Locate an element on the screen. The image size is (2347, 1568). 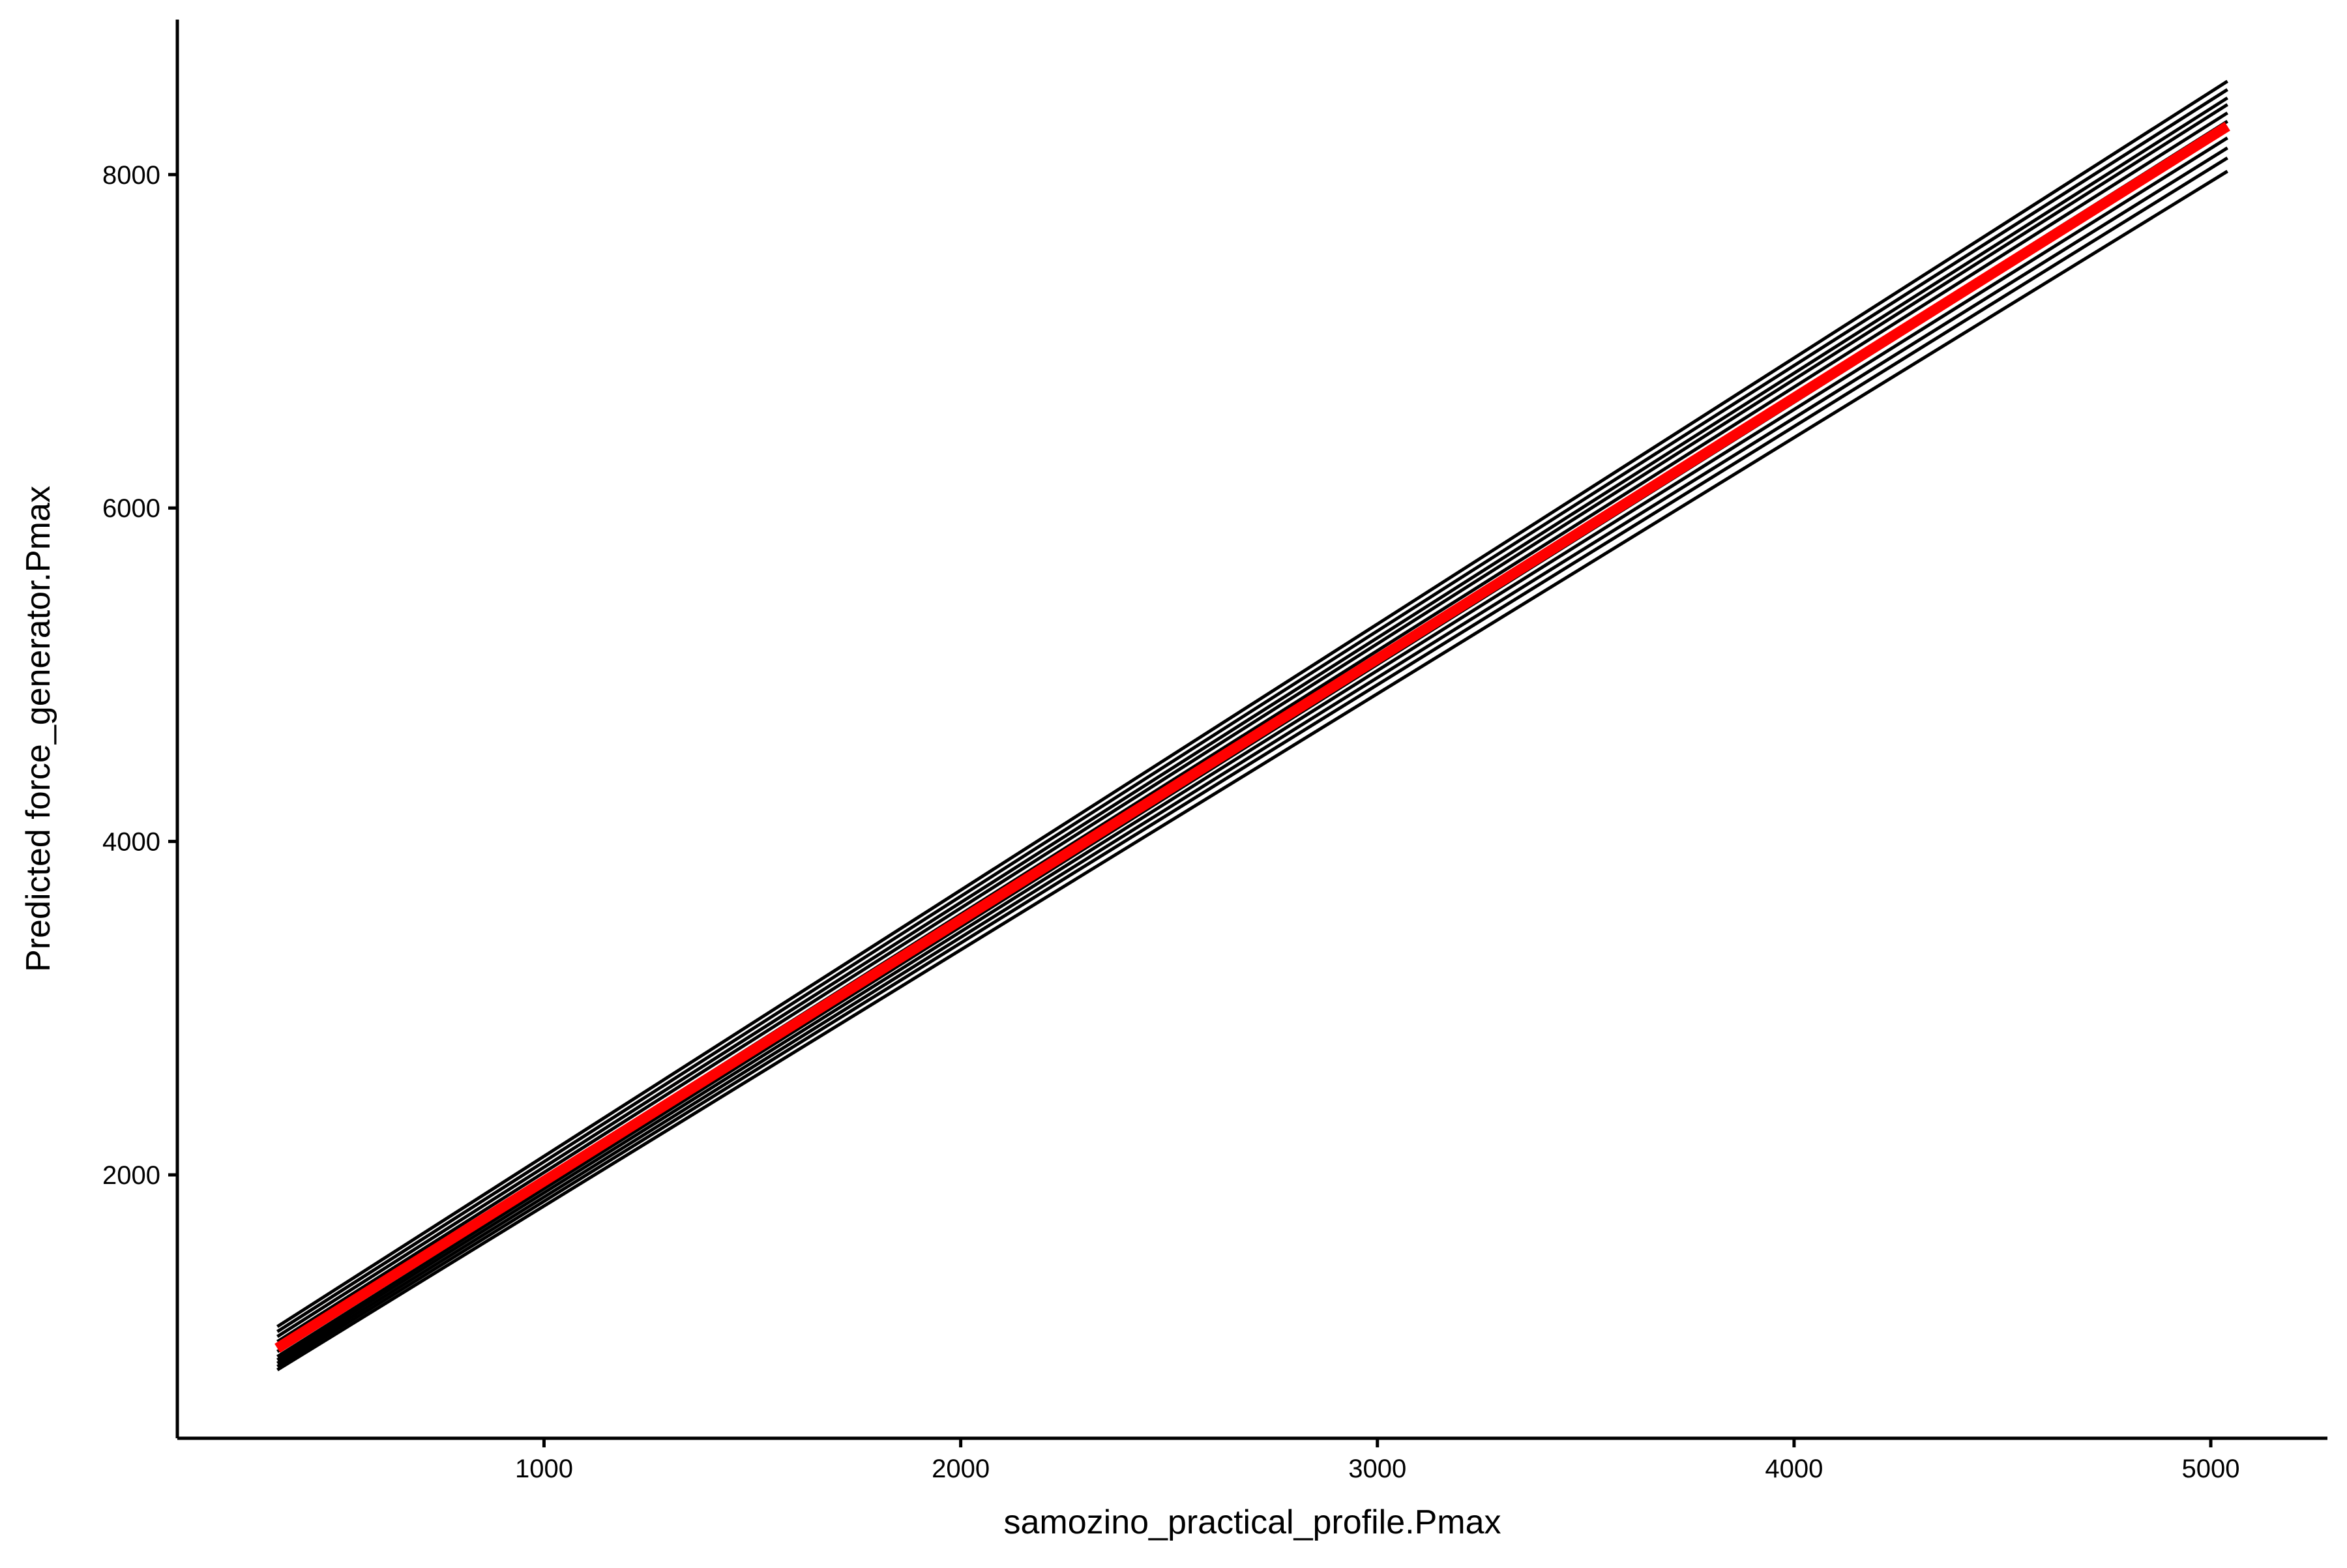
y-tick-label: 4000 is located at coordinates (131, 843).